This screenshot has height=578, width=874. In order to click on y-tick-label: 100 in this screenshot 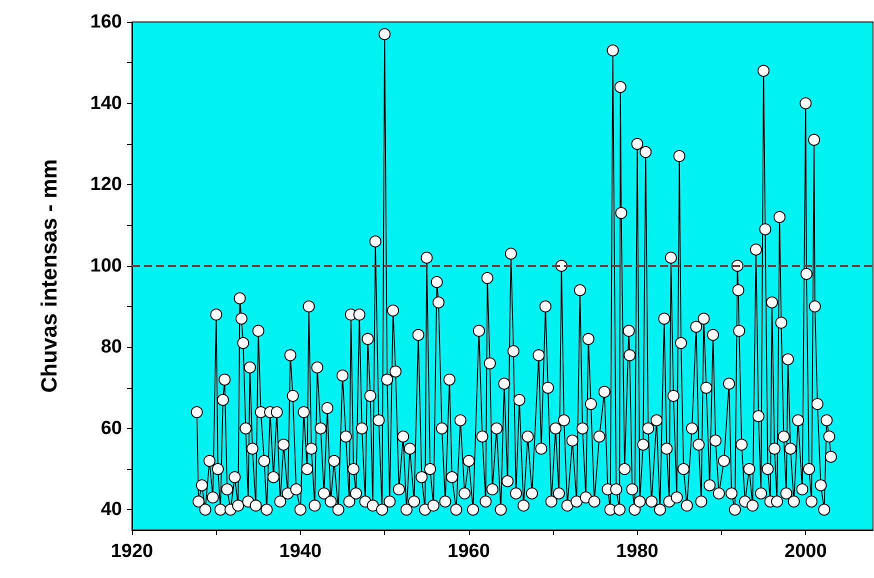, I will do `click(106, 265)`.